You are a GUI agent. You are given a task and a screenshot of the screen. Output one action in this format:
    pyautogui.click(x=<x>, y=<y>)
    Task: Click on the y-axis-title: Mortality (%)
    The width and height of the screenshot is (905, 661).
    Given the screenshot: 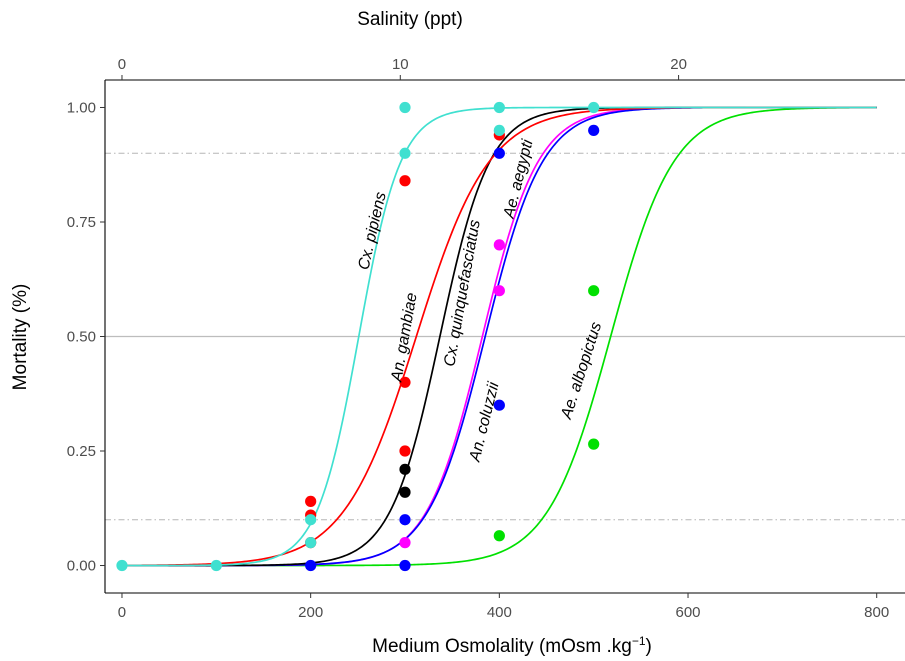 What is the action you would take?
    pyautogui.click(x=20, y=337)
    